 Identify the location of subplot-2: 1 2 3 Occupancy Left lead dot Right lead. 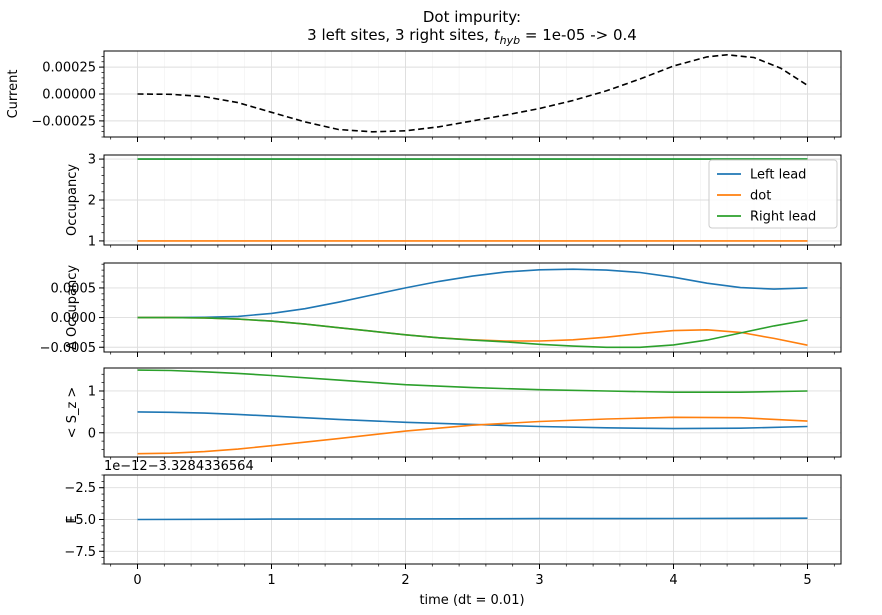
(453, 201).